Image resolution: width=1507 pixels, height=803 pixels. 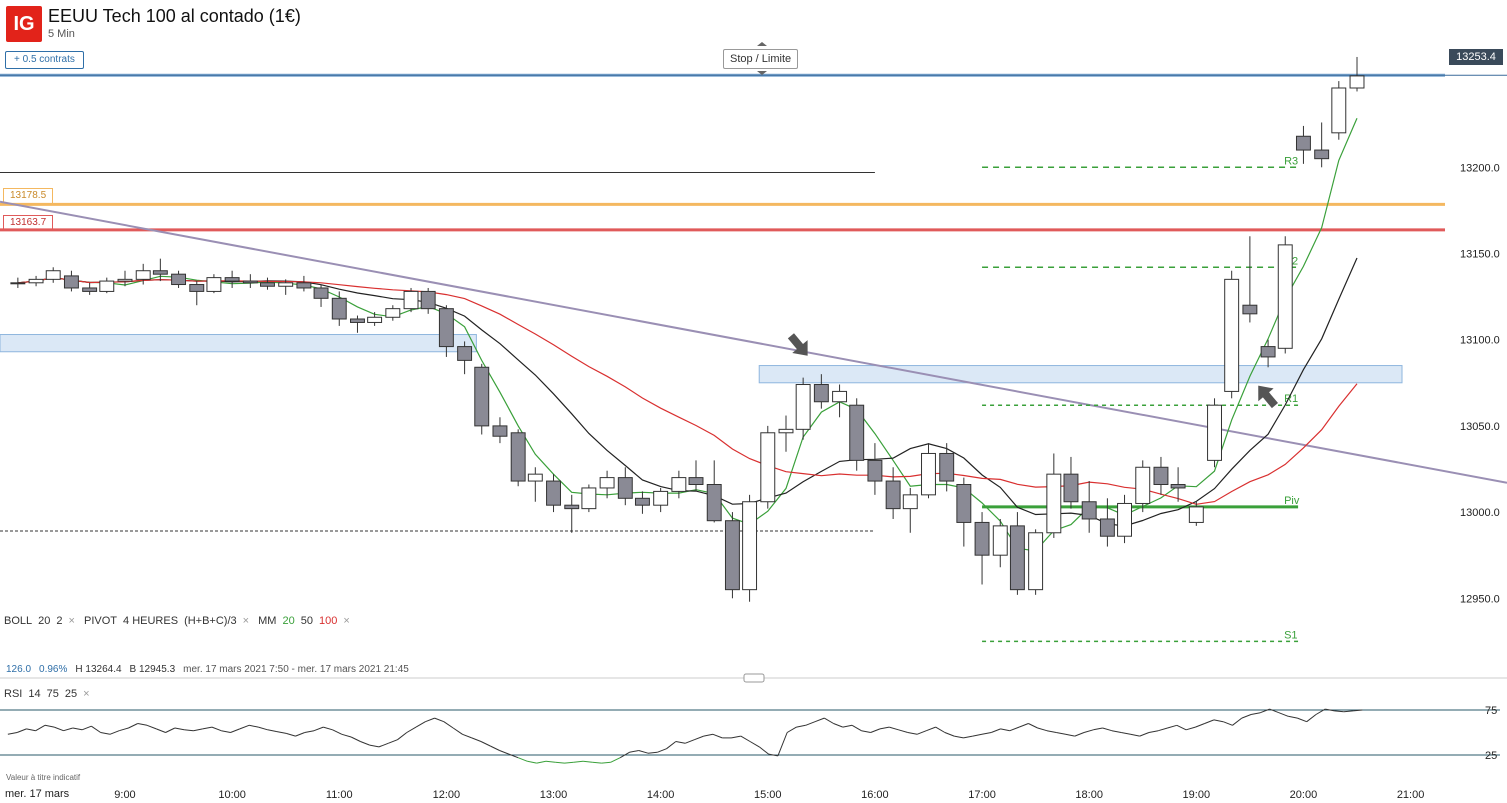 What do you see at coordinates (52, 694) in the screenshot?
I see `rsi-p2: 75` at bounding box center [52, 694].